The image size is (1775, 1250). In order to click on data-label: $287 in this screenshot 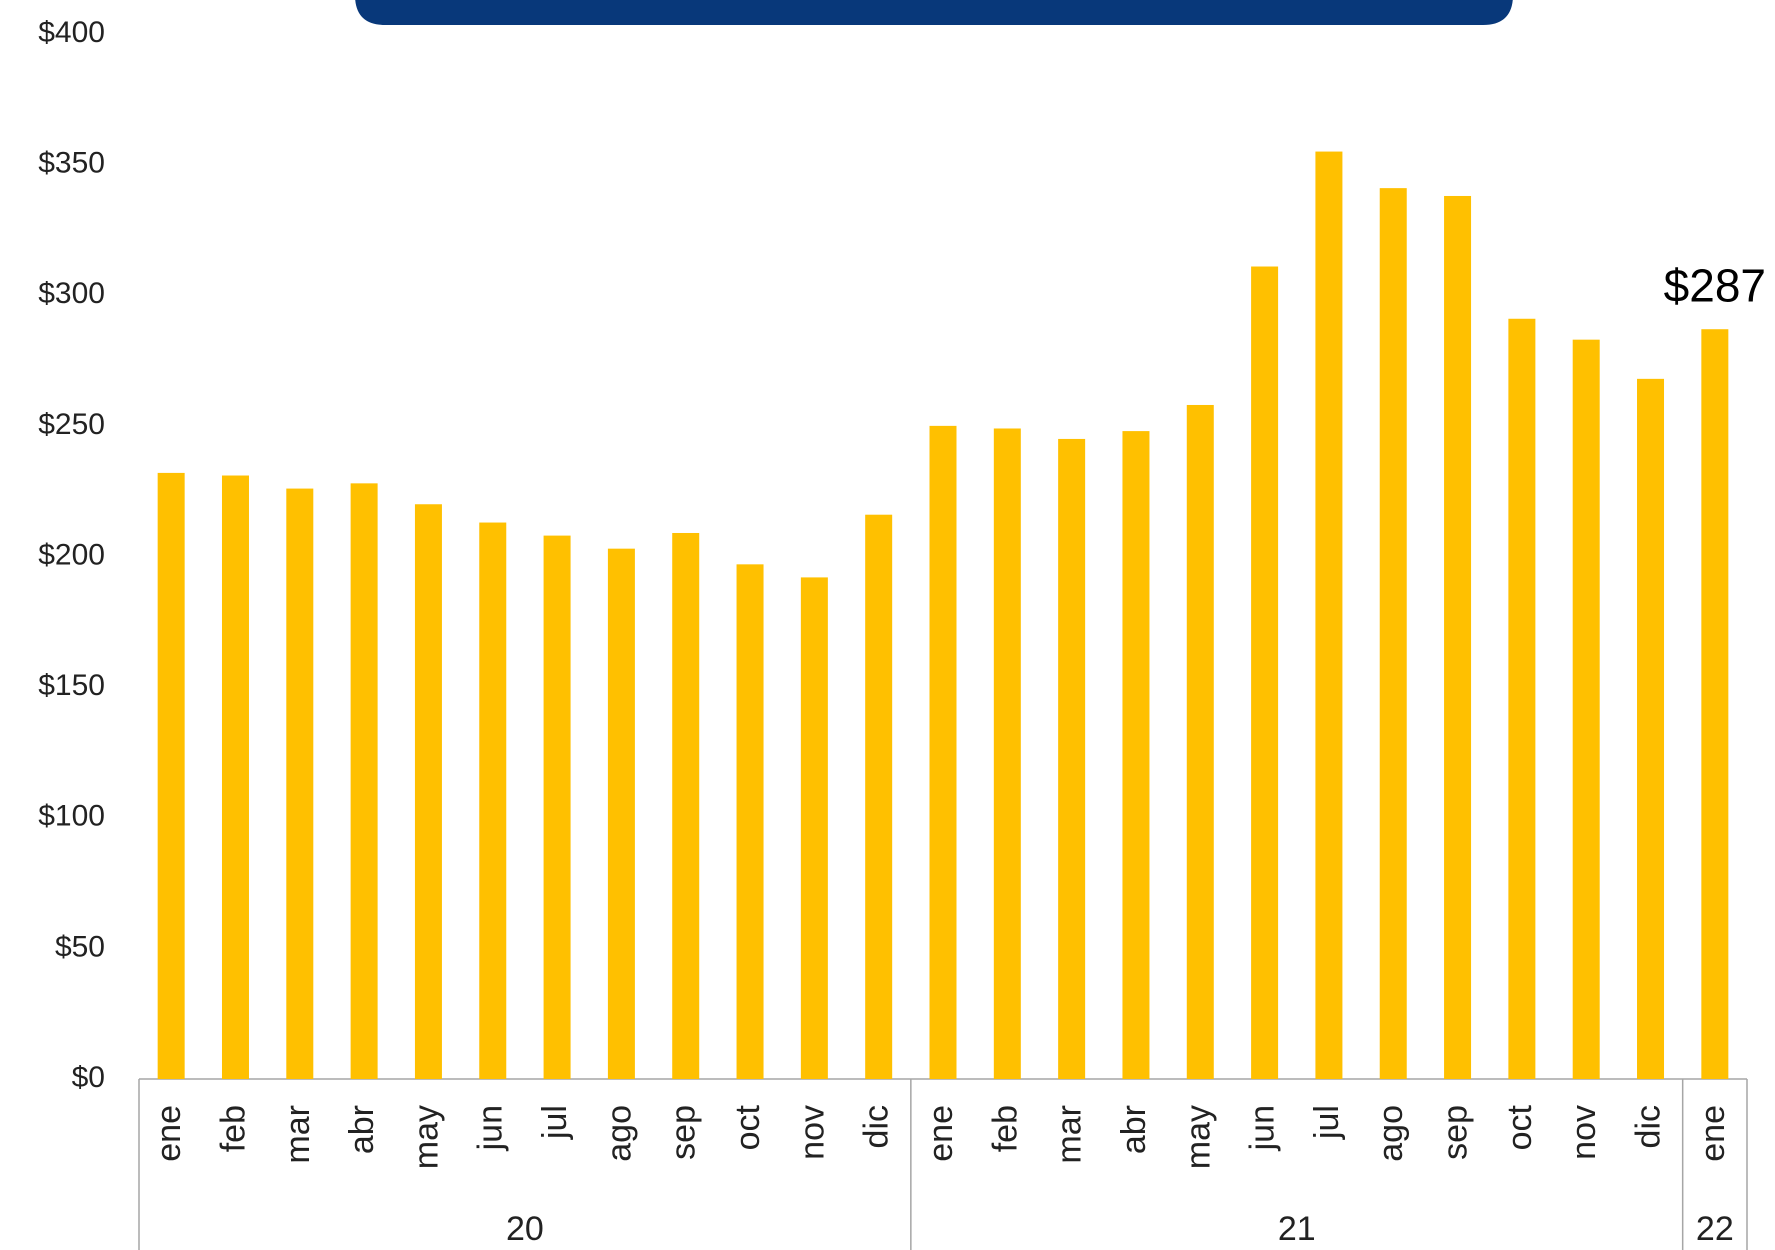, I will do `click(1715, 285)`.